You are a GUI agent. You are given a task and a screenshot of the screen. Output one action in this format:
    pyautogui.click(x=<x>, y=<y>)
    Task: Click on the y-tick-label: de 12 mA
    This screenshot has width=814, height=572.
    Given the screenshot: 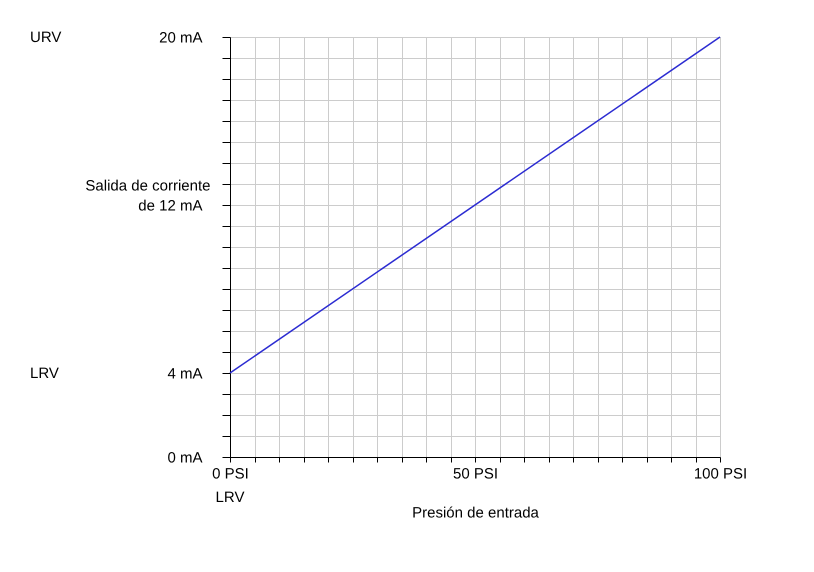 What is the action you would take?
    pyautogui.click(x=170, y=206)
    